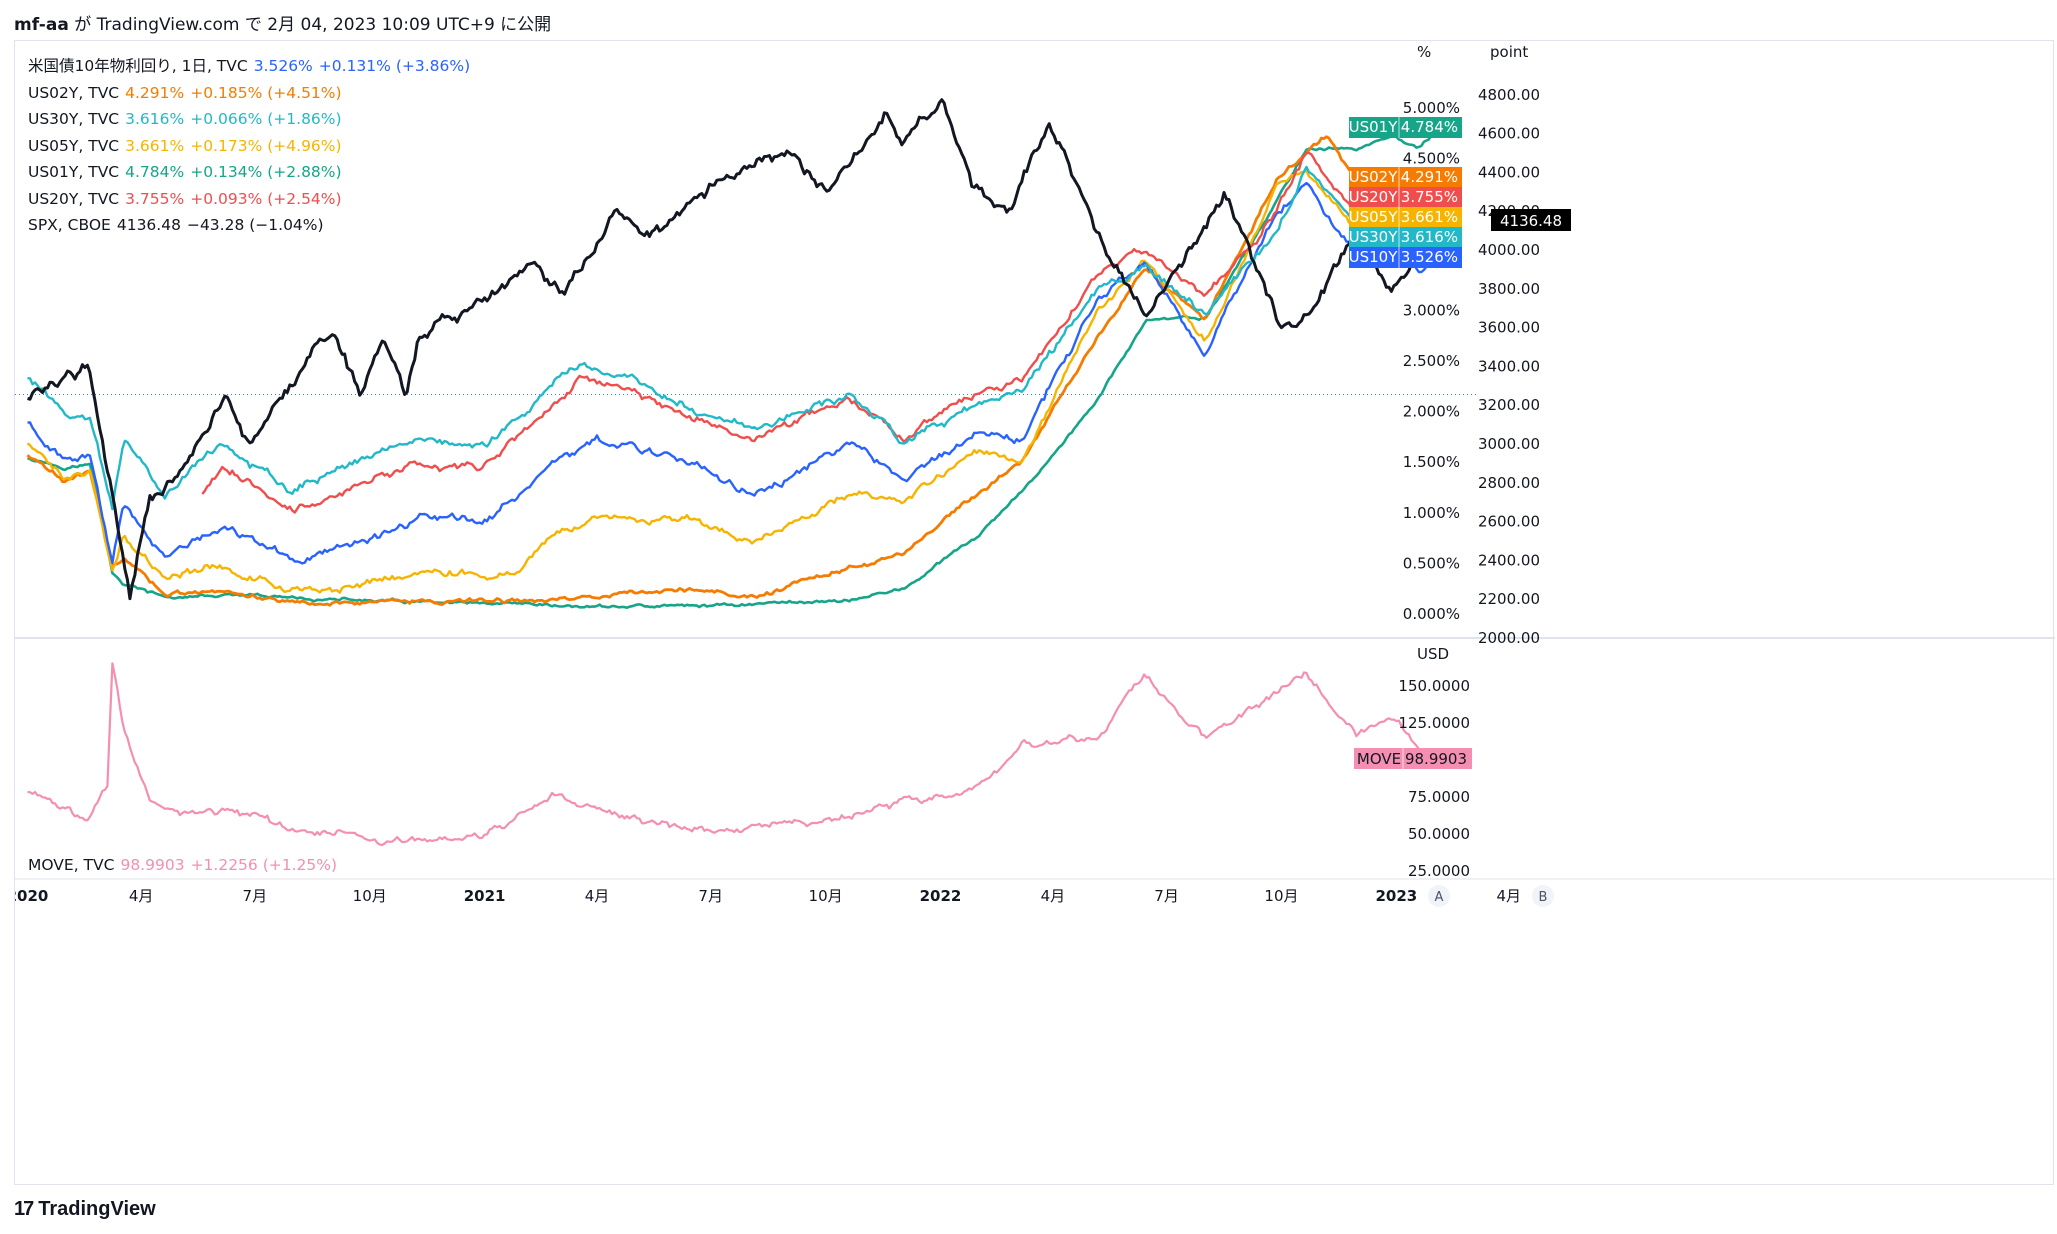  Describe the element at coordinates (1509, 483) in the screenshot. I see `spx-axis-tick: 2800.00` at that location.